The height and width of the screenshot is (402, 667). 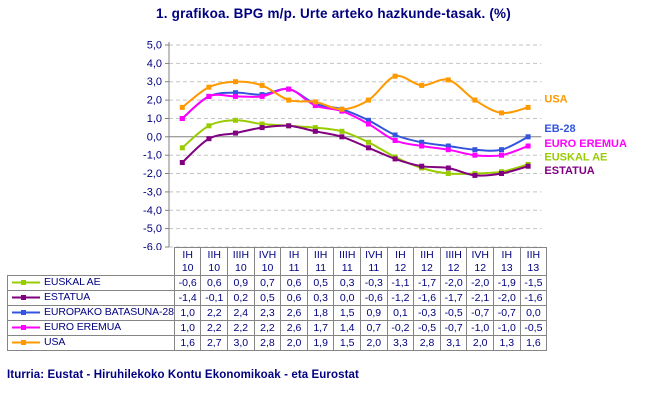 What do you see at coordinates (83, 327) in the screenshot?
I see `series-name: EURO EREMUA` at bounding box center [83, 327].